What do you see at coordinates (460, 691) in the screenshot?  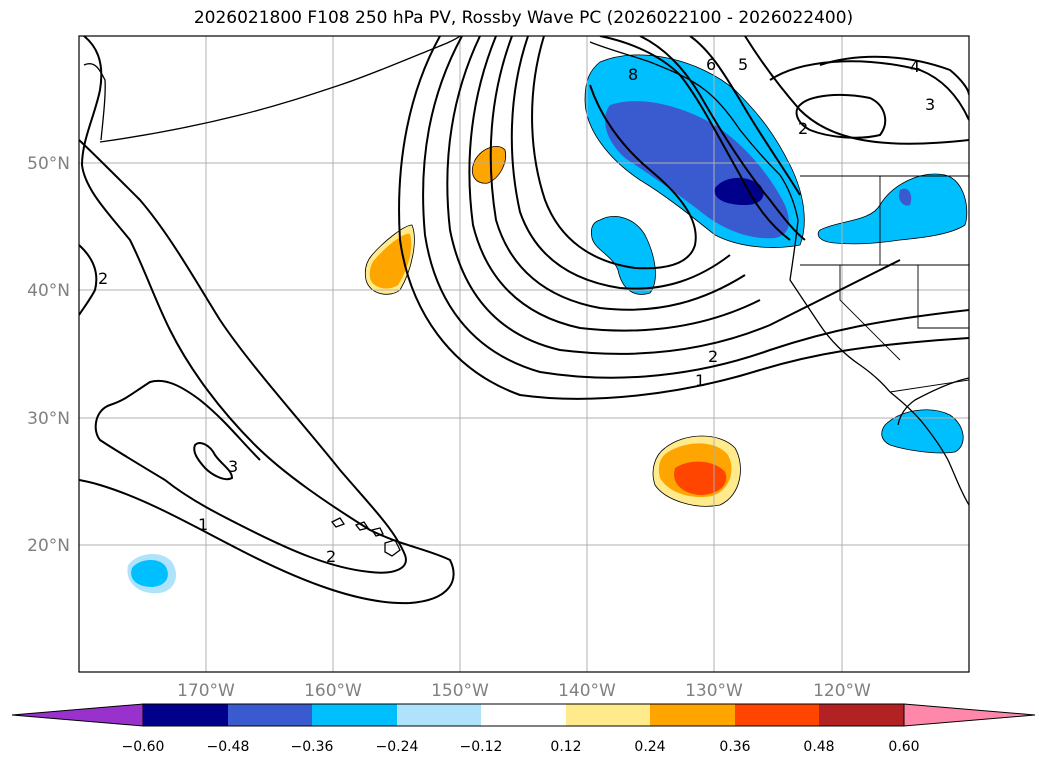 I see `lon-label: 150°W` at bounding box center [460, 691].